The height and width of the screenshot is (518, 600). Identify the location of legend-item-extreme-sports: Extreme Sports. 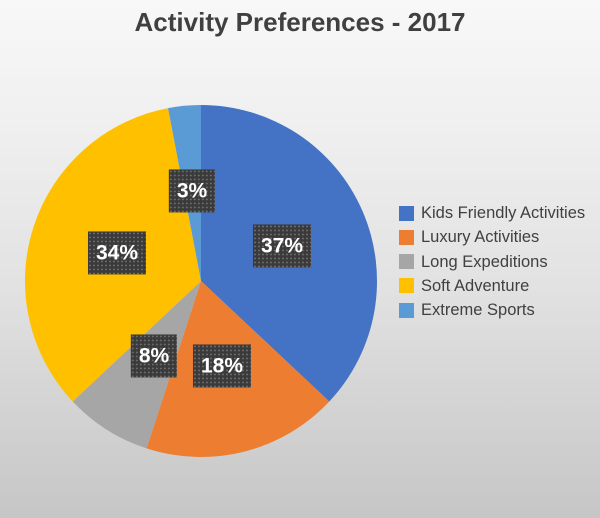
(495, 310).